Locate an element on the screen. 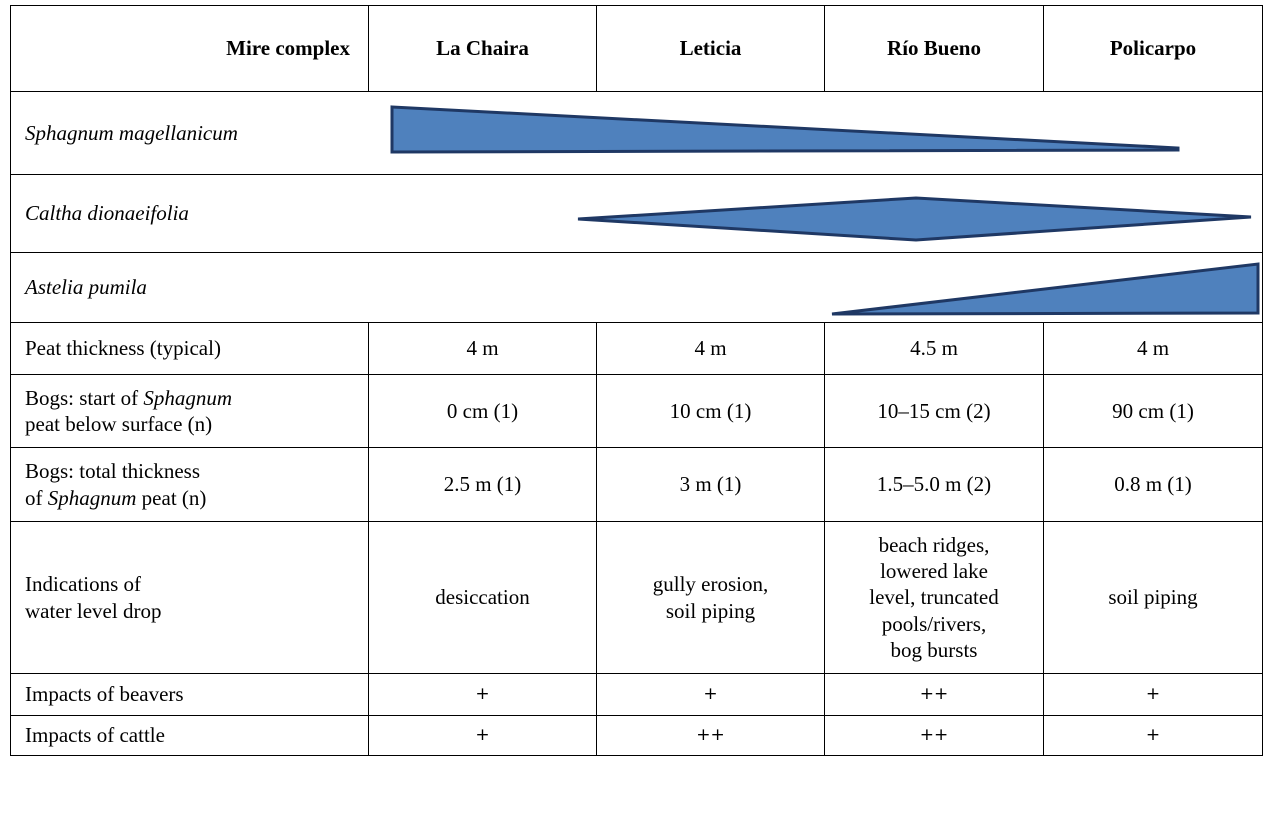 The width and height of the screenshot is (1267, 823). label-beavers: Impacts of beavers is located at coordinates (189, 694).